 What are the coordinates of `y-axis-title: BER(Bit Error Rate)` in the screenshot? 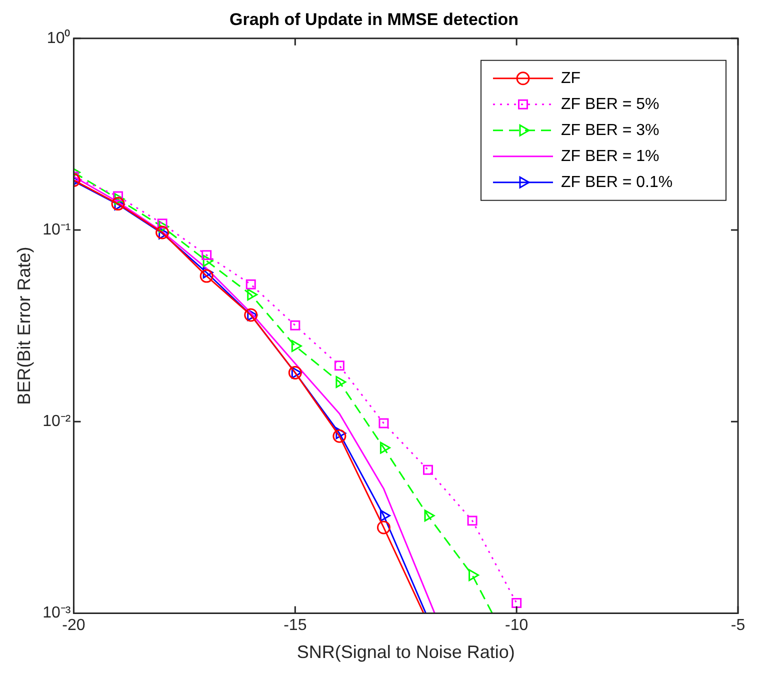 It's located at (24, 325).